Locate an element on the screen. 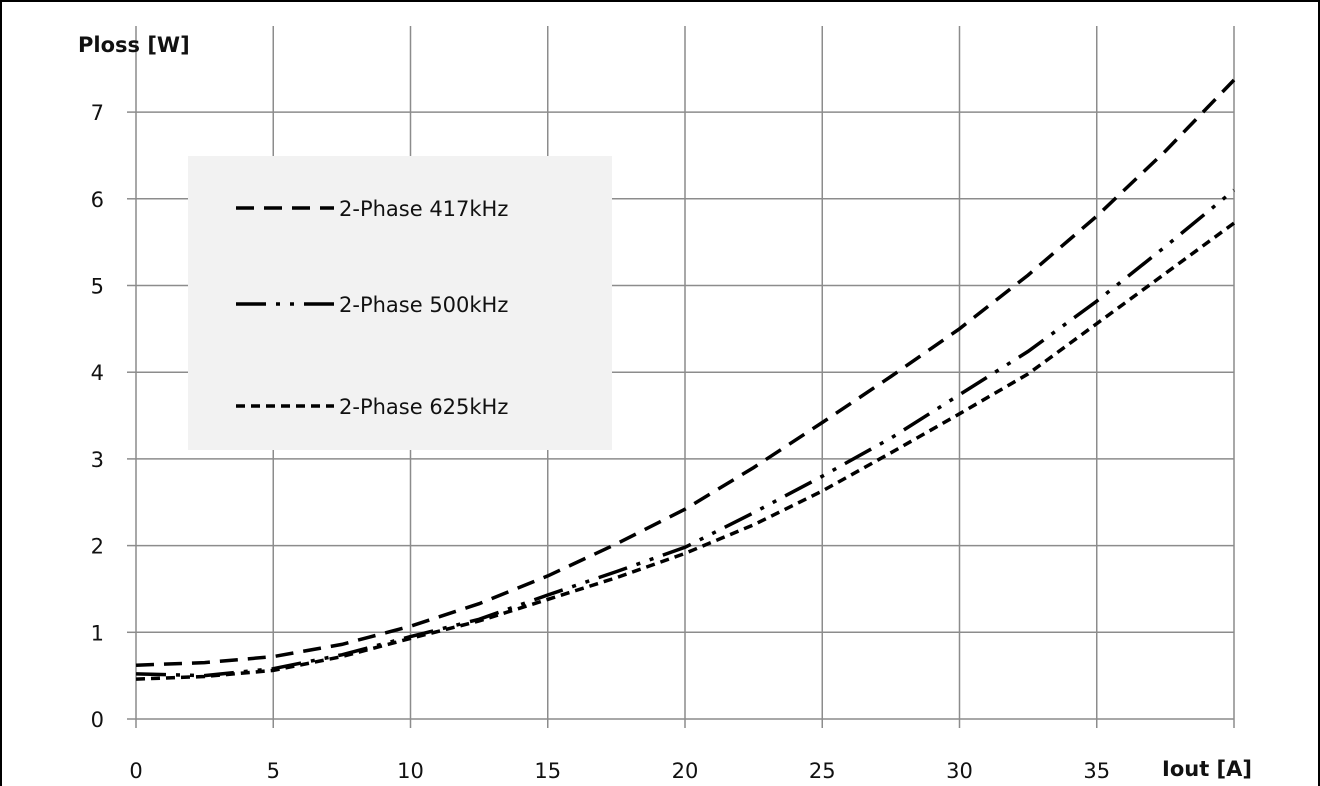  y-axis-label: Ploss [W] is located at coordinates (134, 45).